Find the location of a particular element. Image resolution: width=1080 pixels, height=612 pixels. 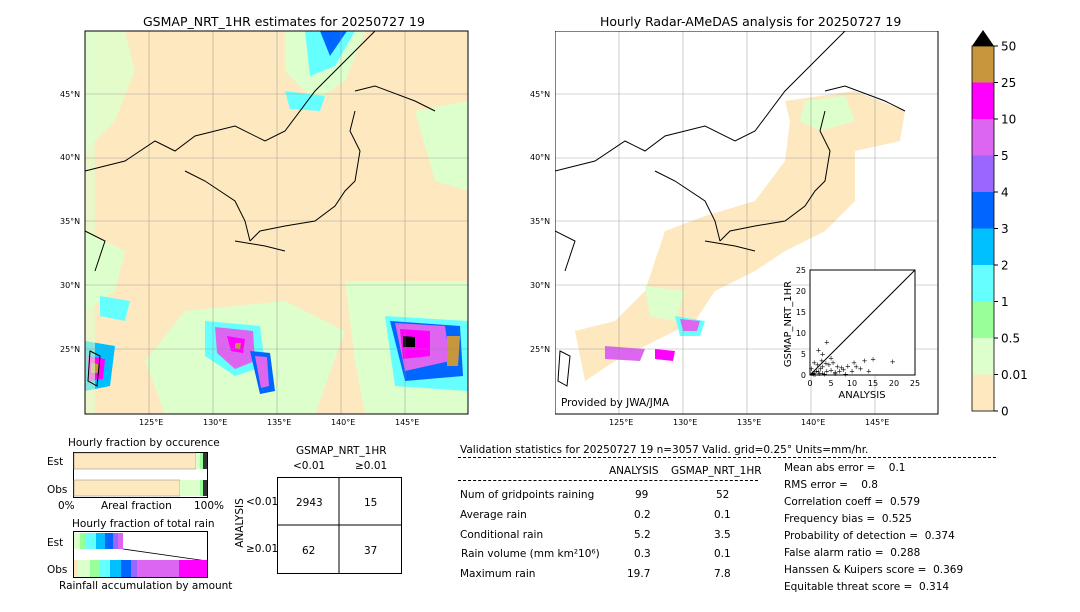

score-rmse: RMS error = 0.8 is located at coordinates (831, 485).